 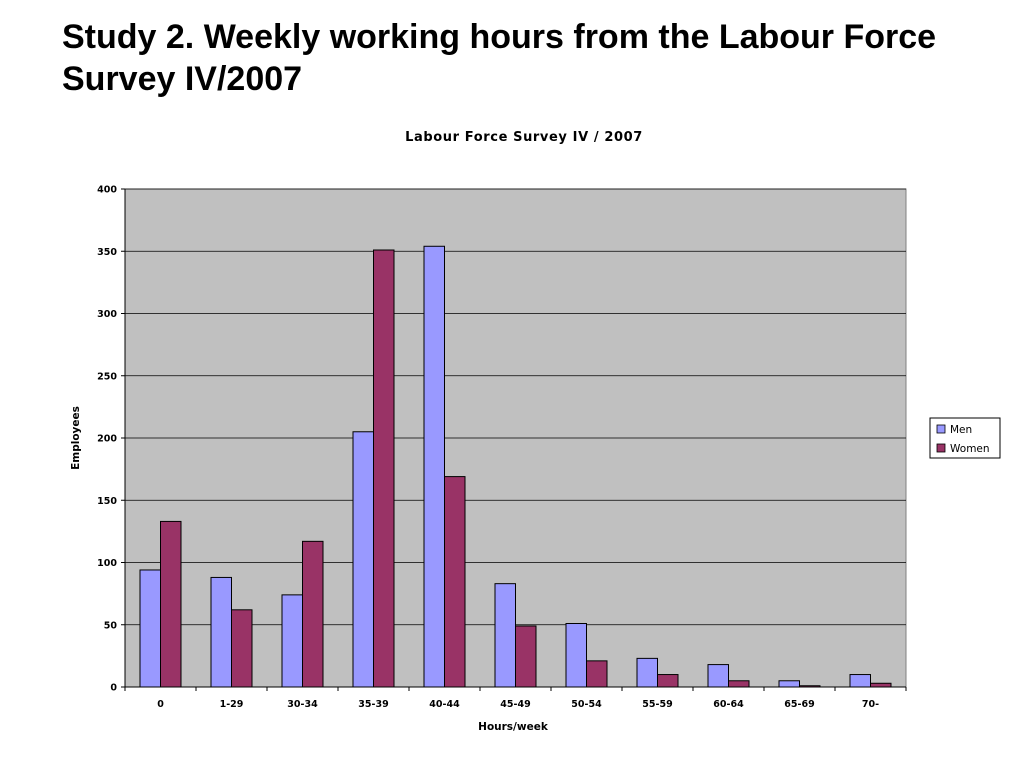 I want to click on x-tick-label: 0, so click(x=160, y=704).